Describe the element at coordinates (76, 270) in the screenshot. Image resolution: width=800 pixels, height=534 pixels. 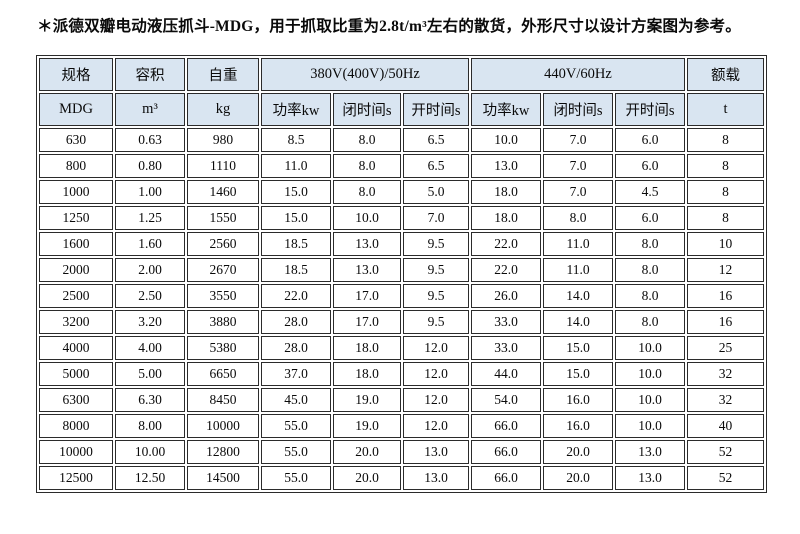
I see `table-cell: 2000` at that location.